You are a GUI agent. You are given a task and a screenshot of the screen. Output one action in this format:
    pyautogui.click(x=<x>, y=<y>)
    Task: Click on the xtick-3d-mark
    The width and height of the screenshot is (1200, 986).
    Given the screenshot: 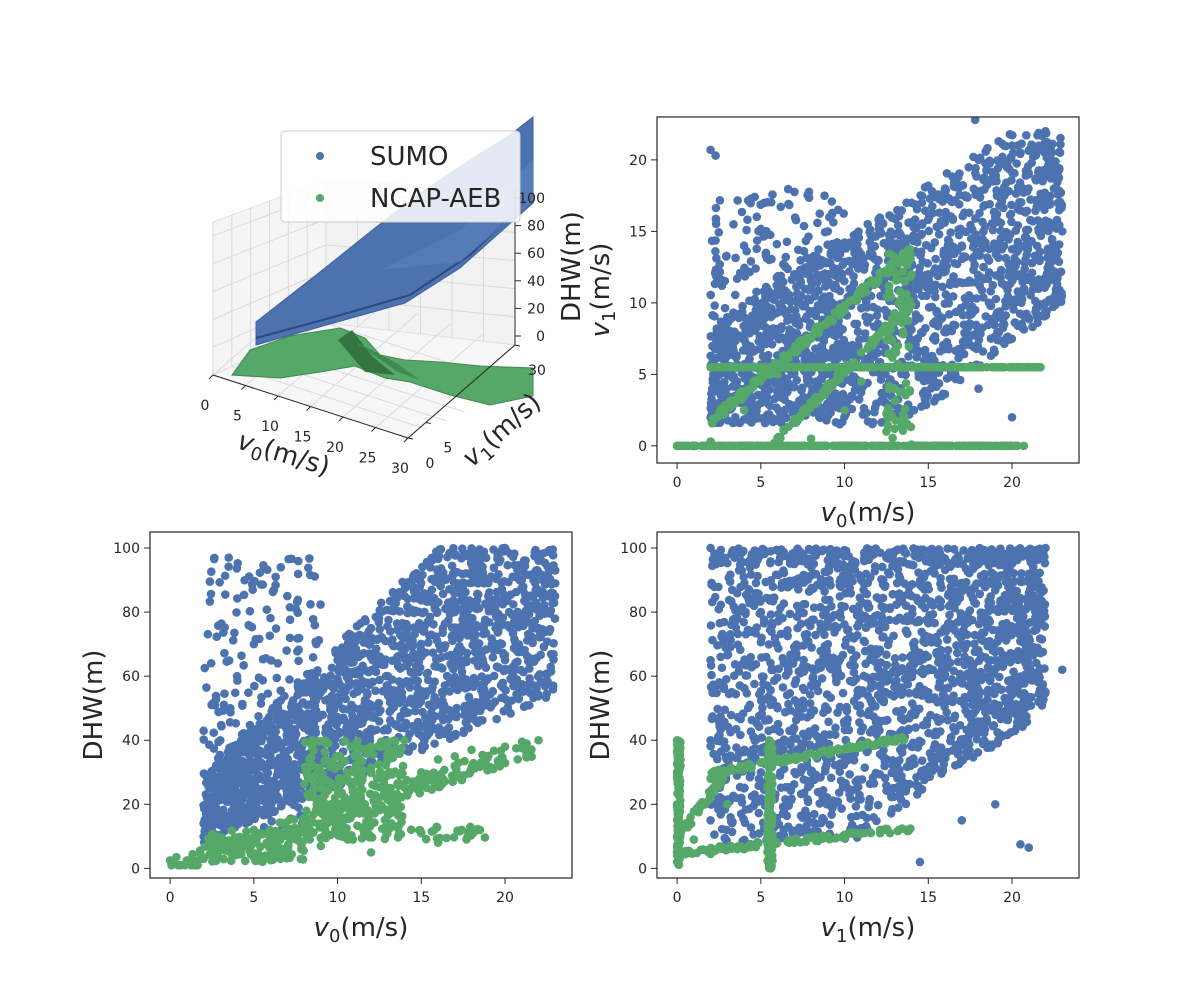 What is the action you would take?
    pyautogui.click(x=211, y=377)
    